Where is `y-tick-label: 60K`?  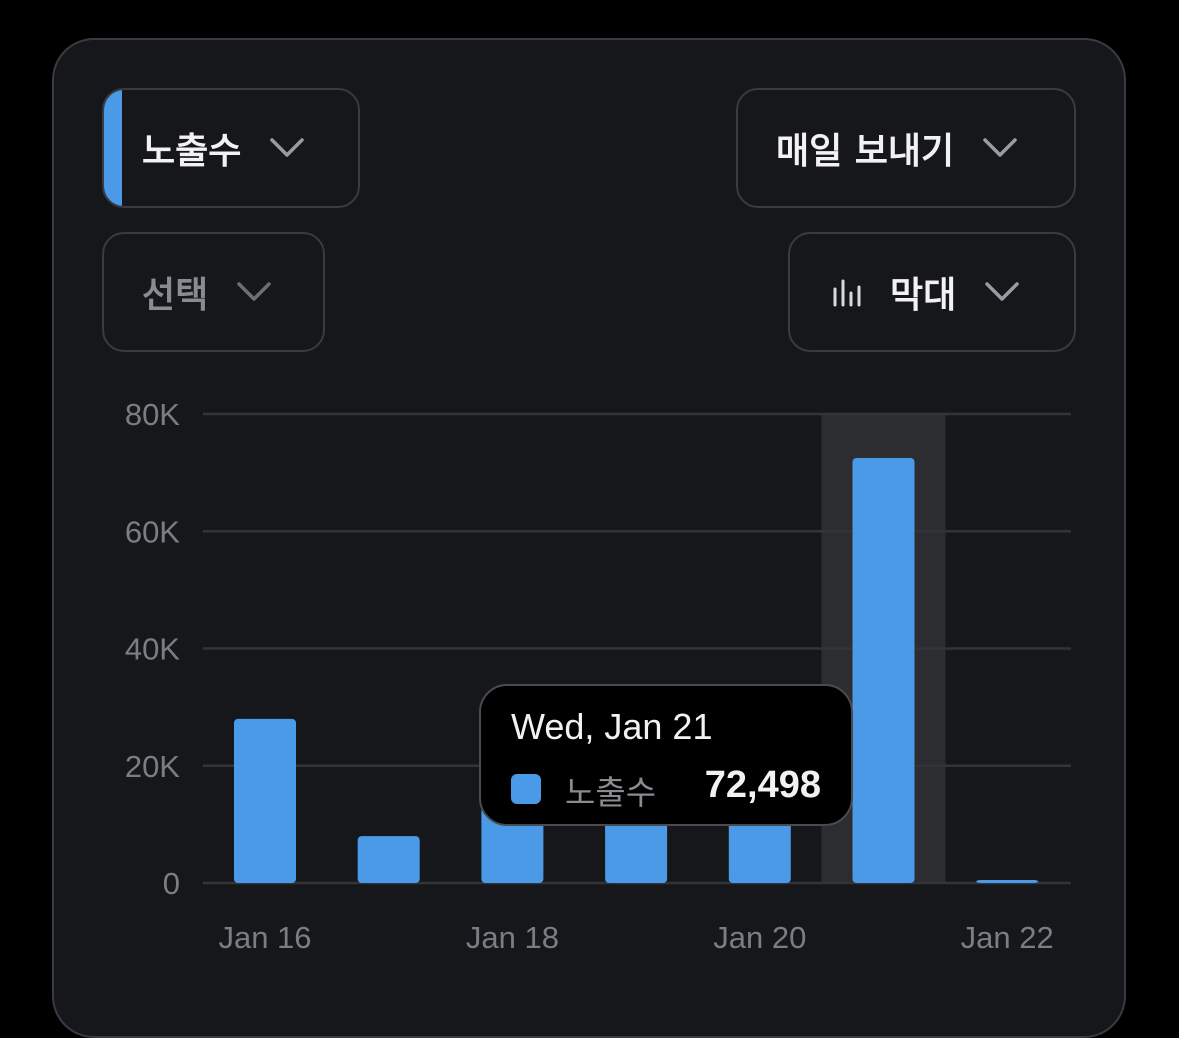
y-tick-label: 60K is located at coordinates (152, 531).